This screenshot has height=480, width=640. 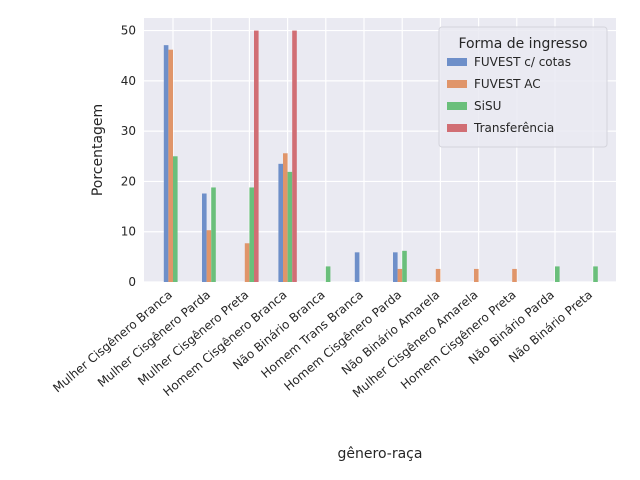 I want to click on x-axis-title: gênero-raça, so click(x=380, y=454).